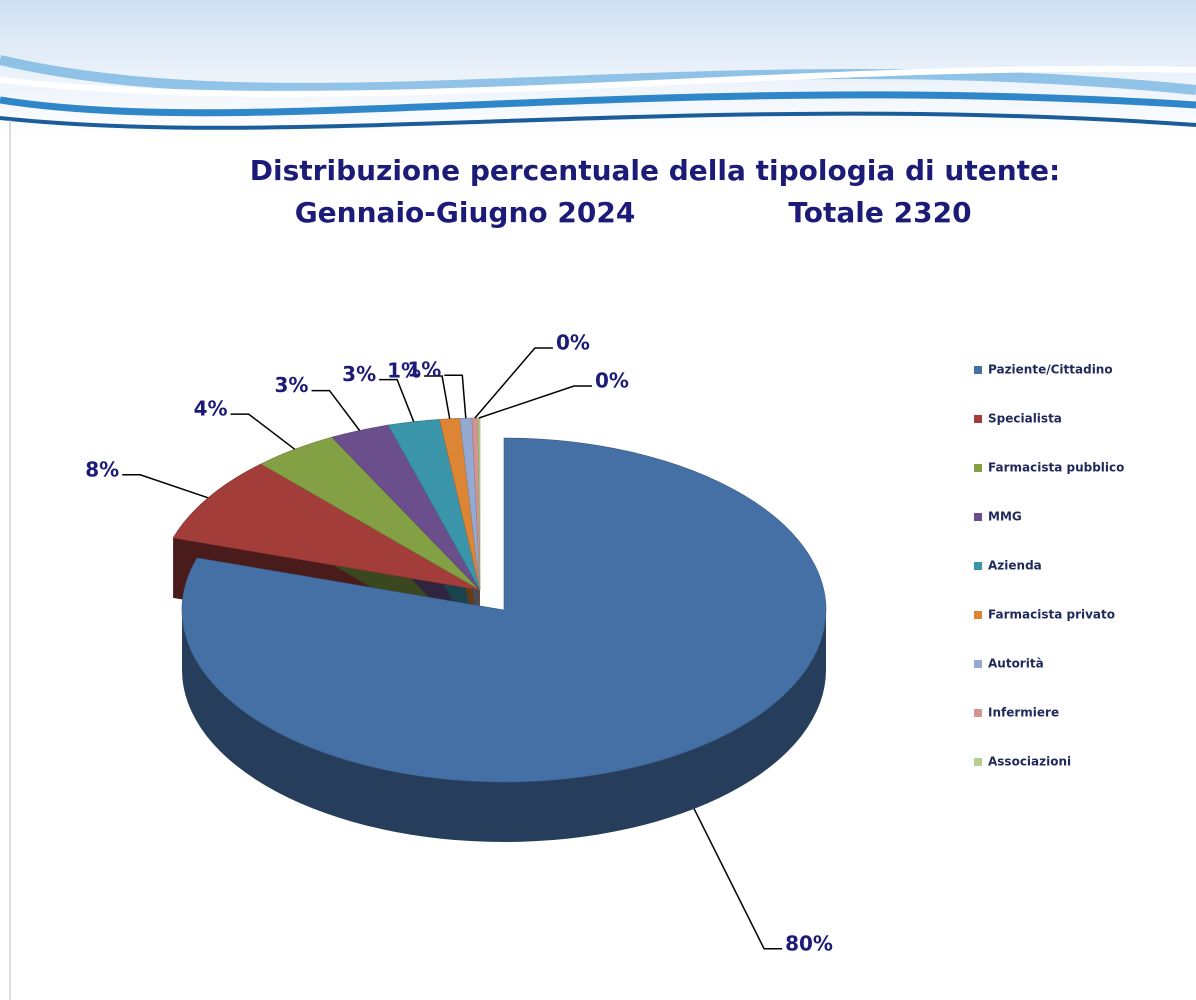 The width and height of the screenshot is (1196, 1000). I want to click on legend-label: Associazioni, so click(1029, 762).